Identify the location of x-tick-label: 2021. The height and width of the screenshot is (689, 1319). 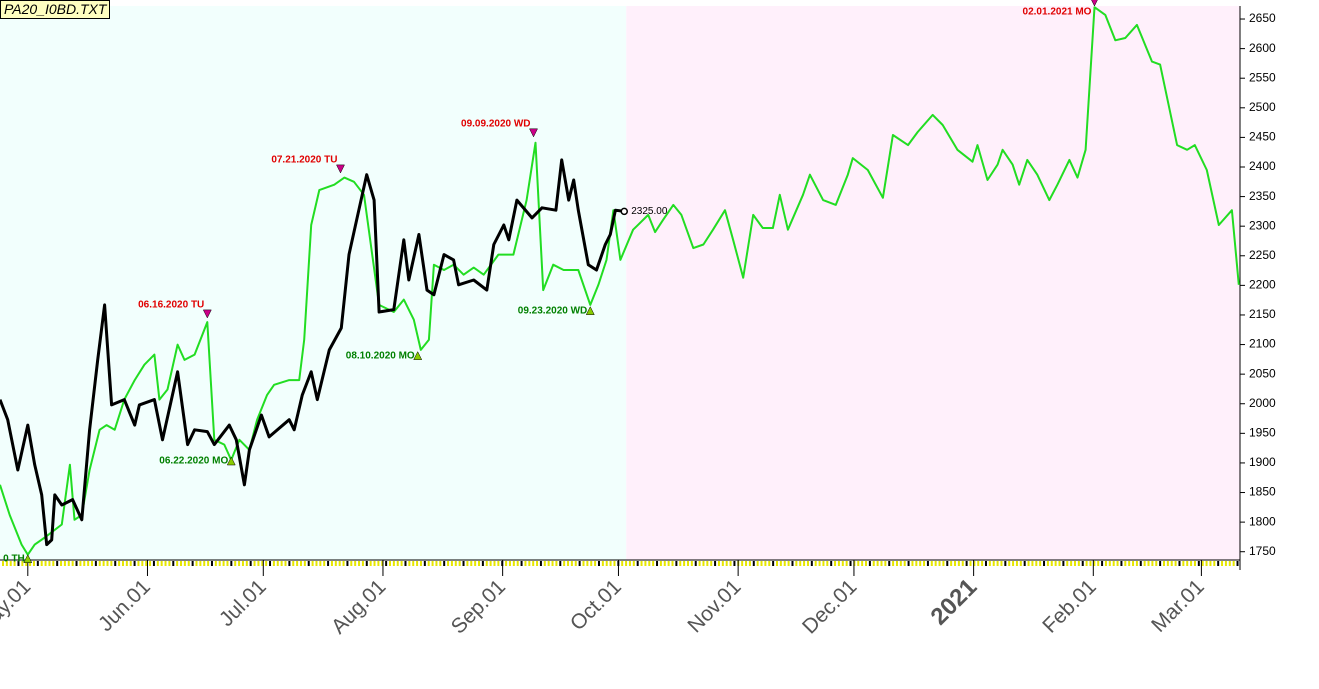
(954, 602).